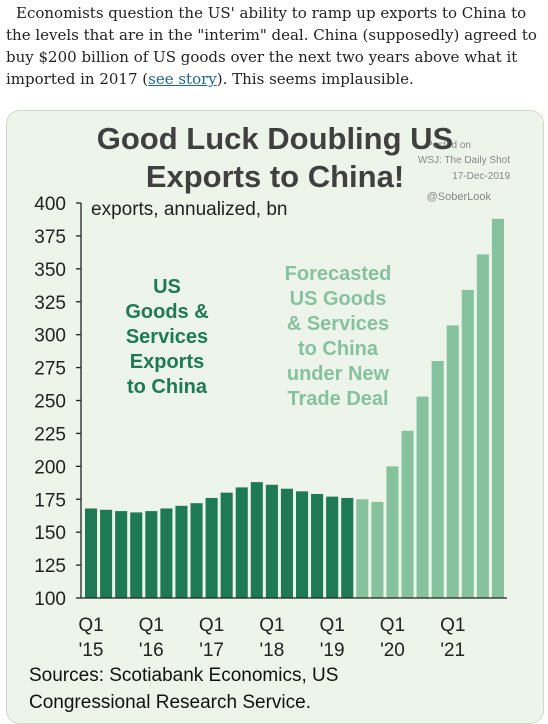  I want to click on credit-source: WSJ: The Daily Shot, so click(464, 160).